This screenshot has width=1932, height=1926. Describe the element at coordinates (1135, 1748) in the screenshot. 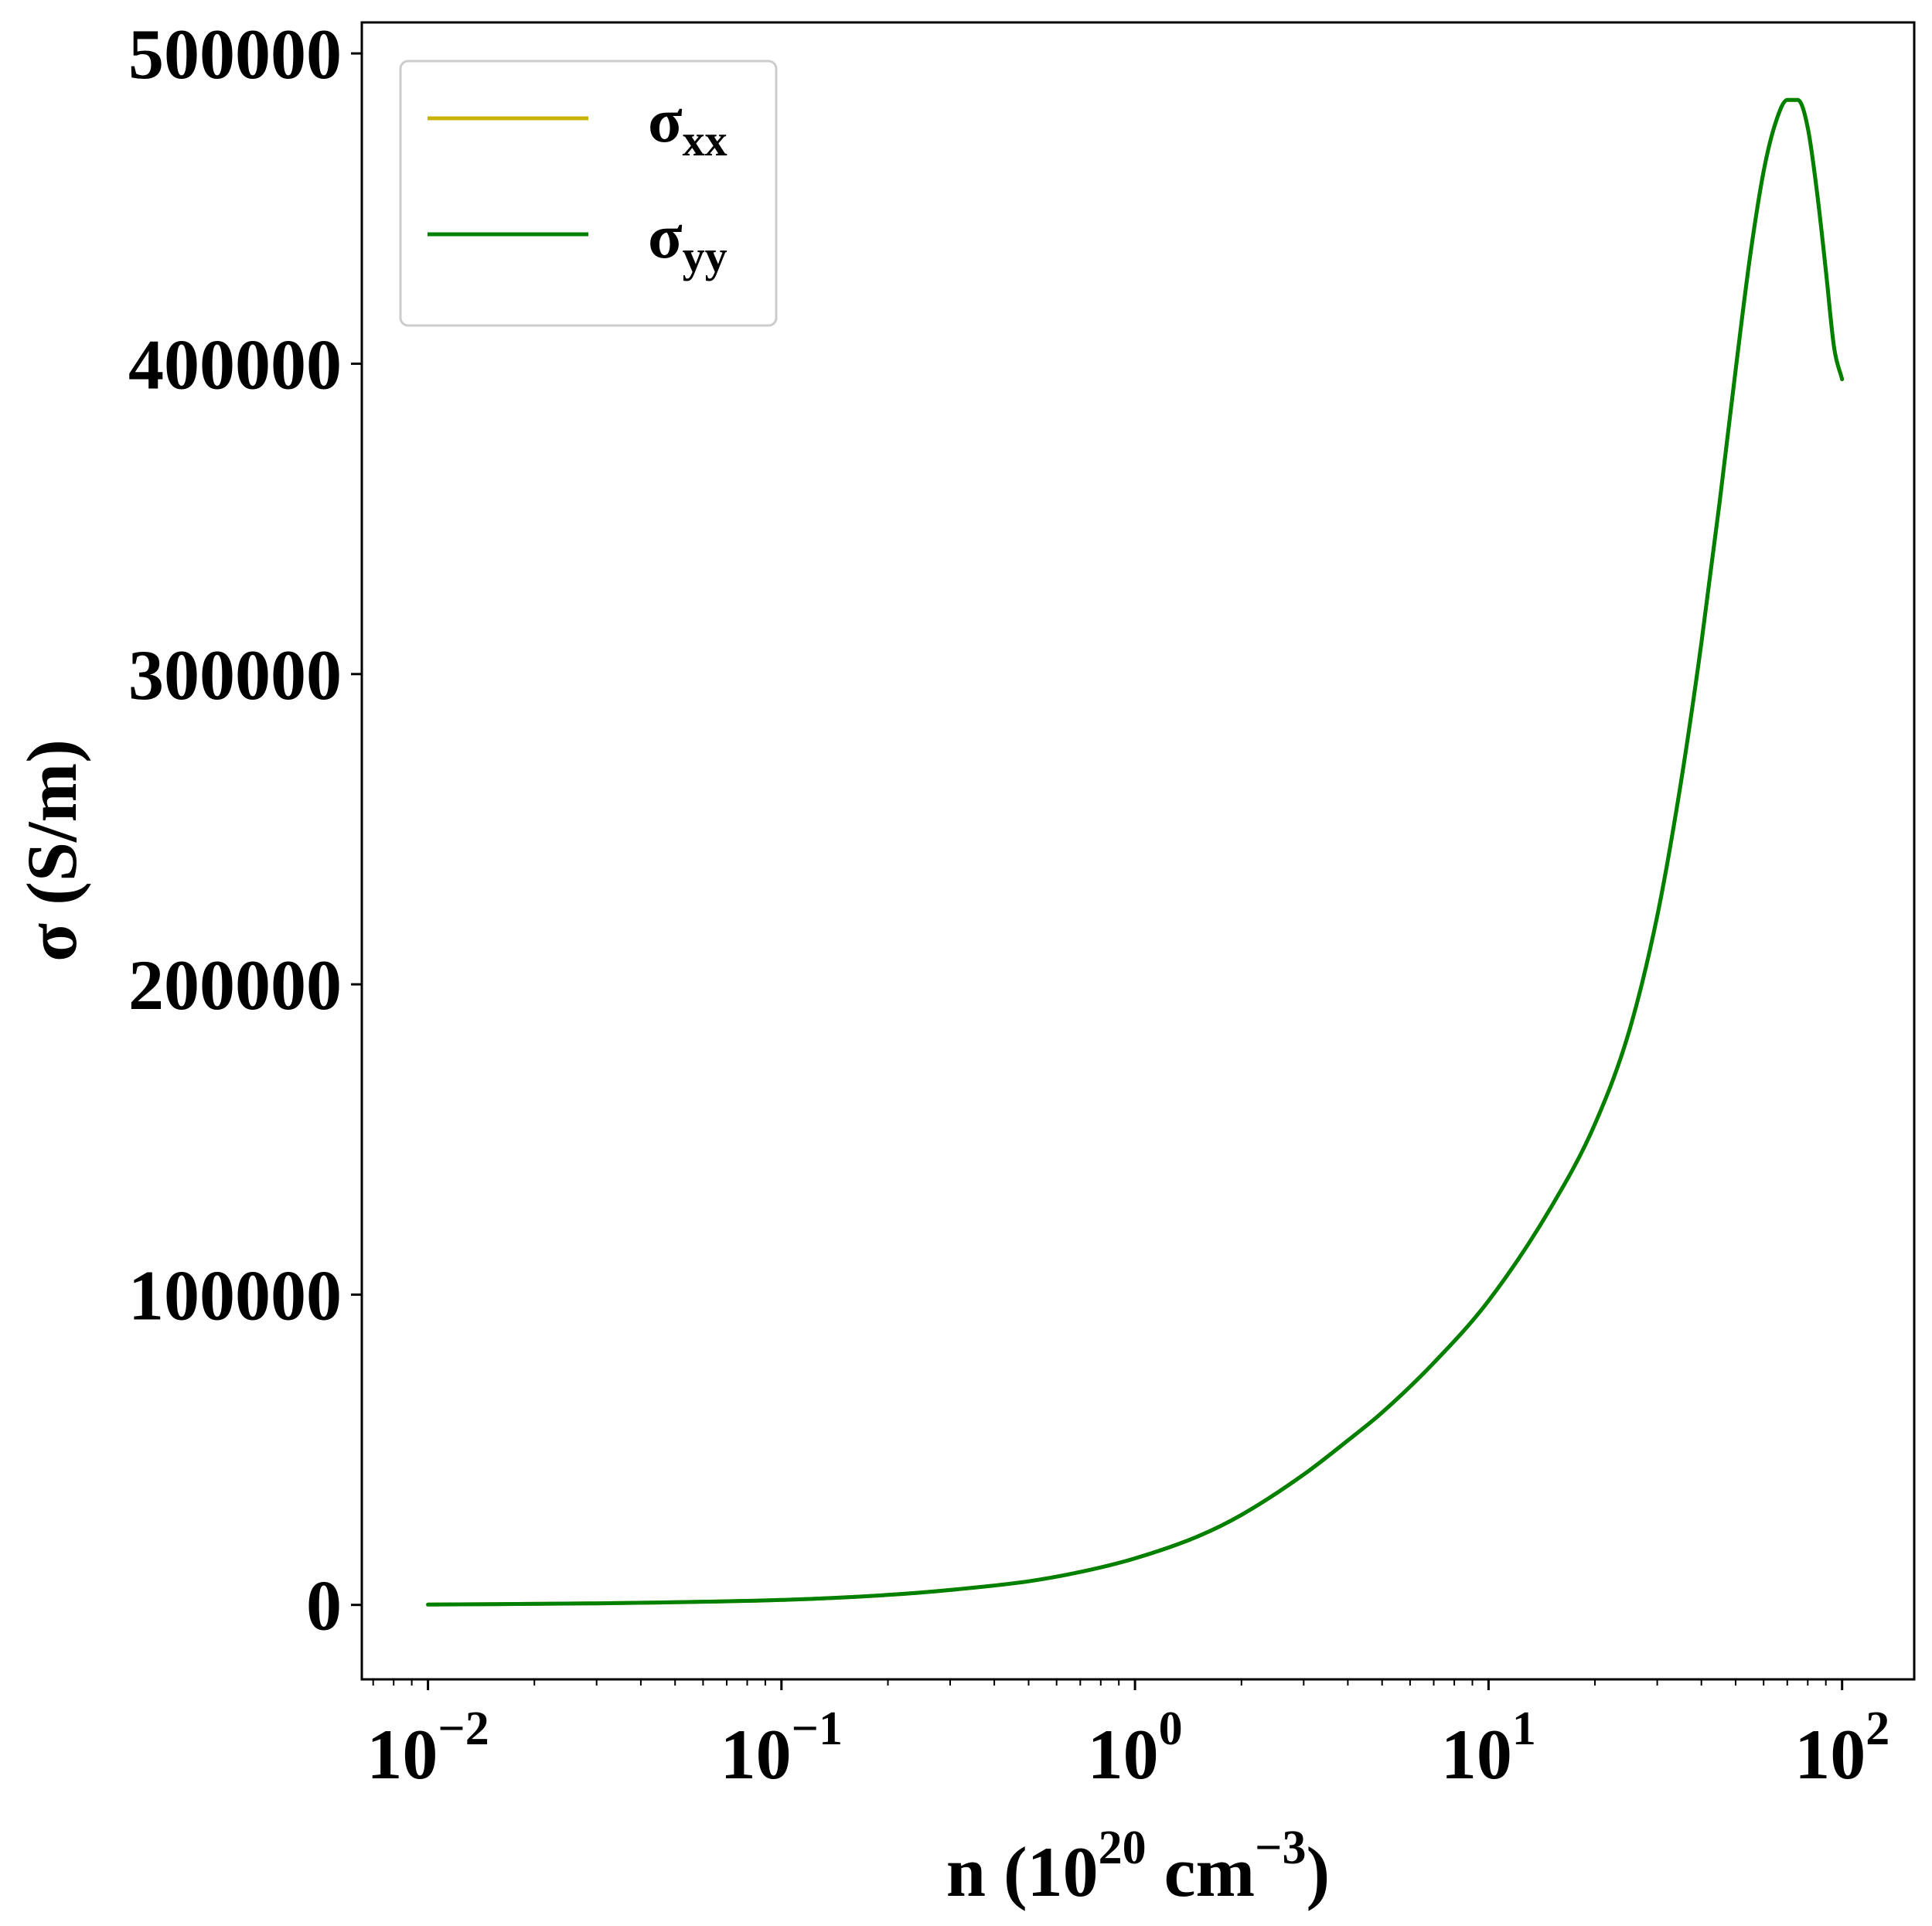

I see `x-tick-label: 10⁰` at that location.